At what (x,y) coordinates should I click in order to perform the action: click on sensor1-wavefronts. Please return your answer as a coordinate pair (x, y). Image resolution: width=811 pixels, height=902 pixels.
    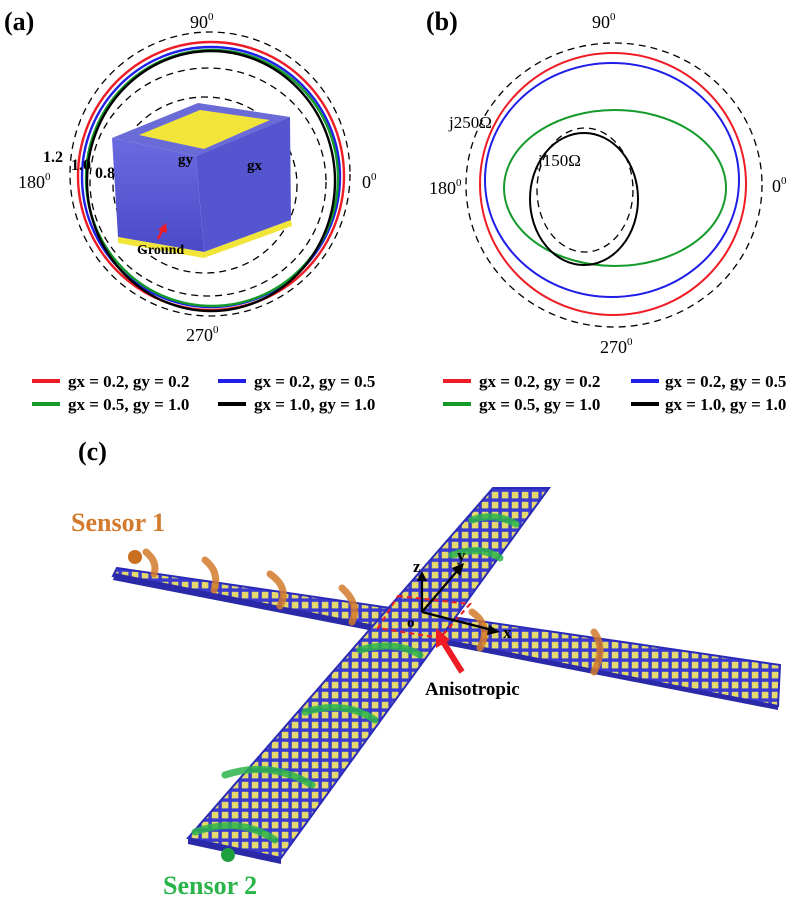
    Looking at the image, I should click on (373, 612).